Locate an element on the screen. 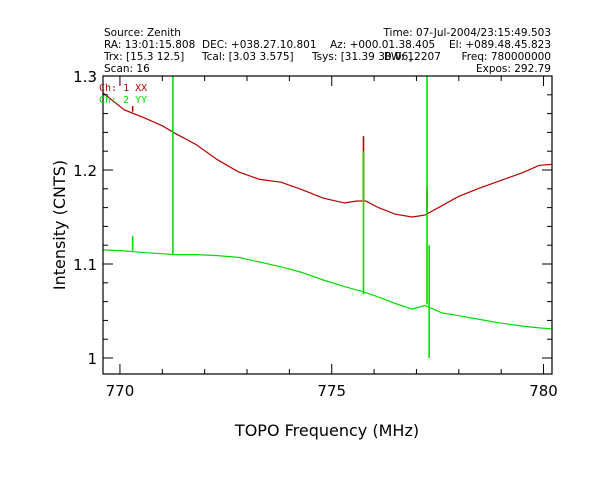  y-tick-label: 1.1 is located at coordinates (85, 265).